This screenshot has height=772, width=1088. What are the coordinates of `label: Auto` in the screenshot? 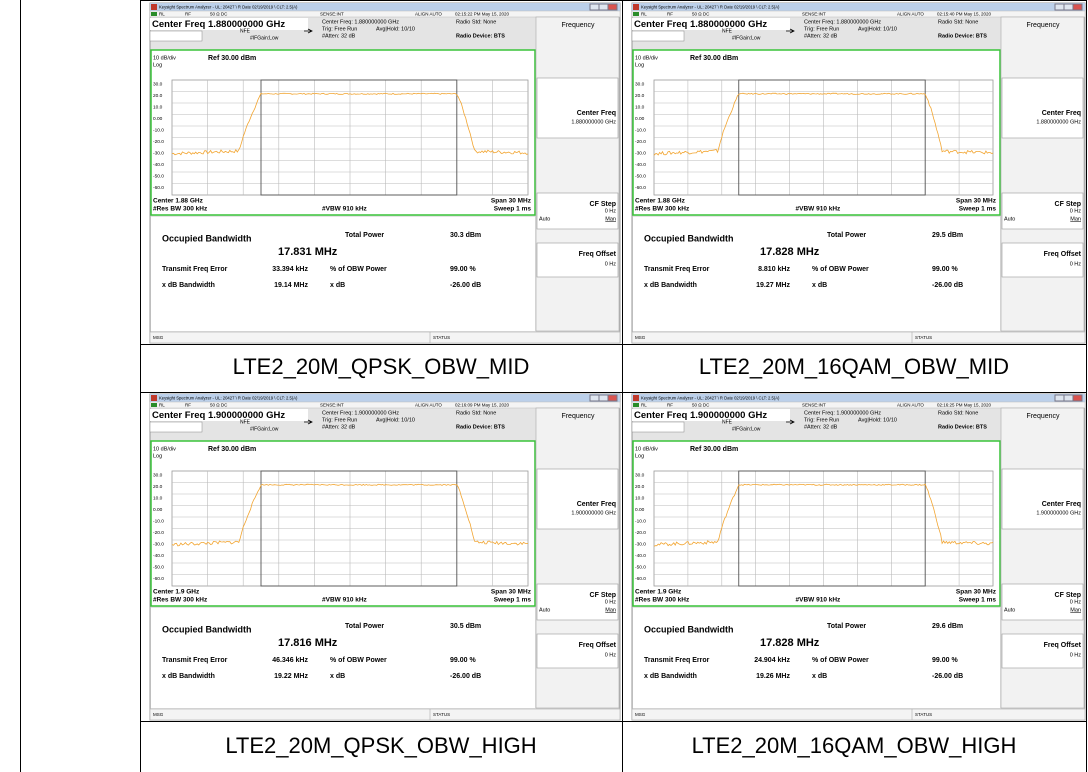 It's located at (544, 610).